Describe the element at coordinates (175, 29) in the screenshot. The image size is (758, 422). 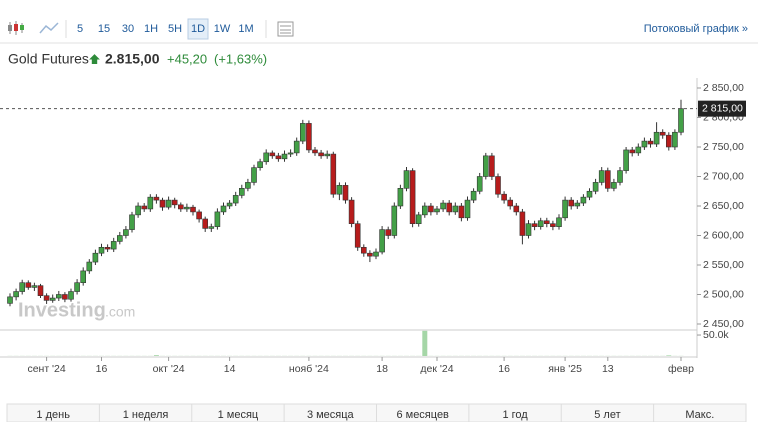
I see `interval-button: 5H` at that location.